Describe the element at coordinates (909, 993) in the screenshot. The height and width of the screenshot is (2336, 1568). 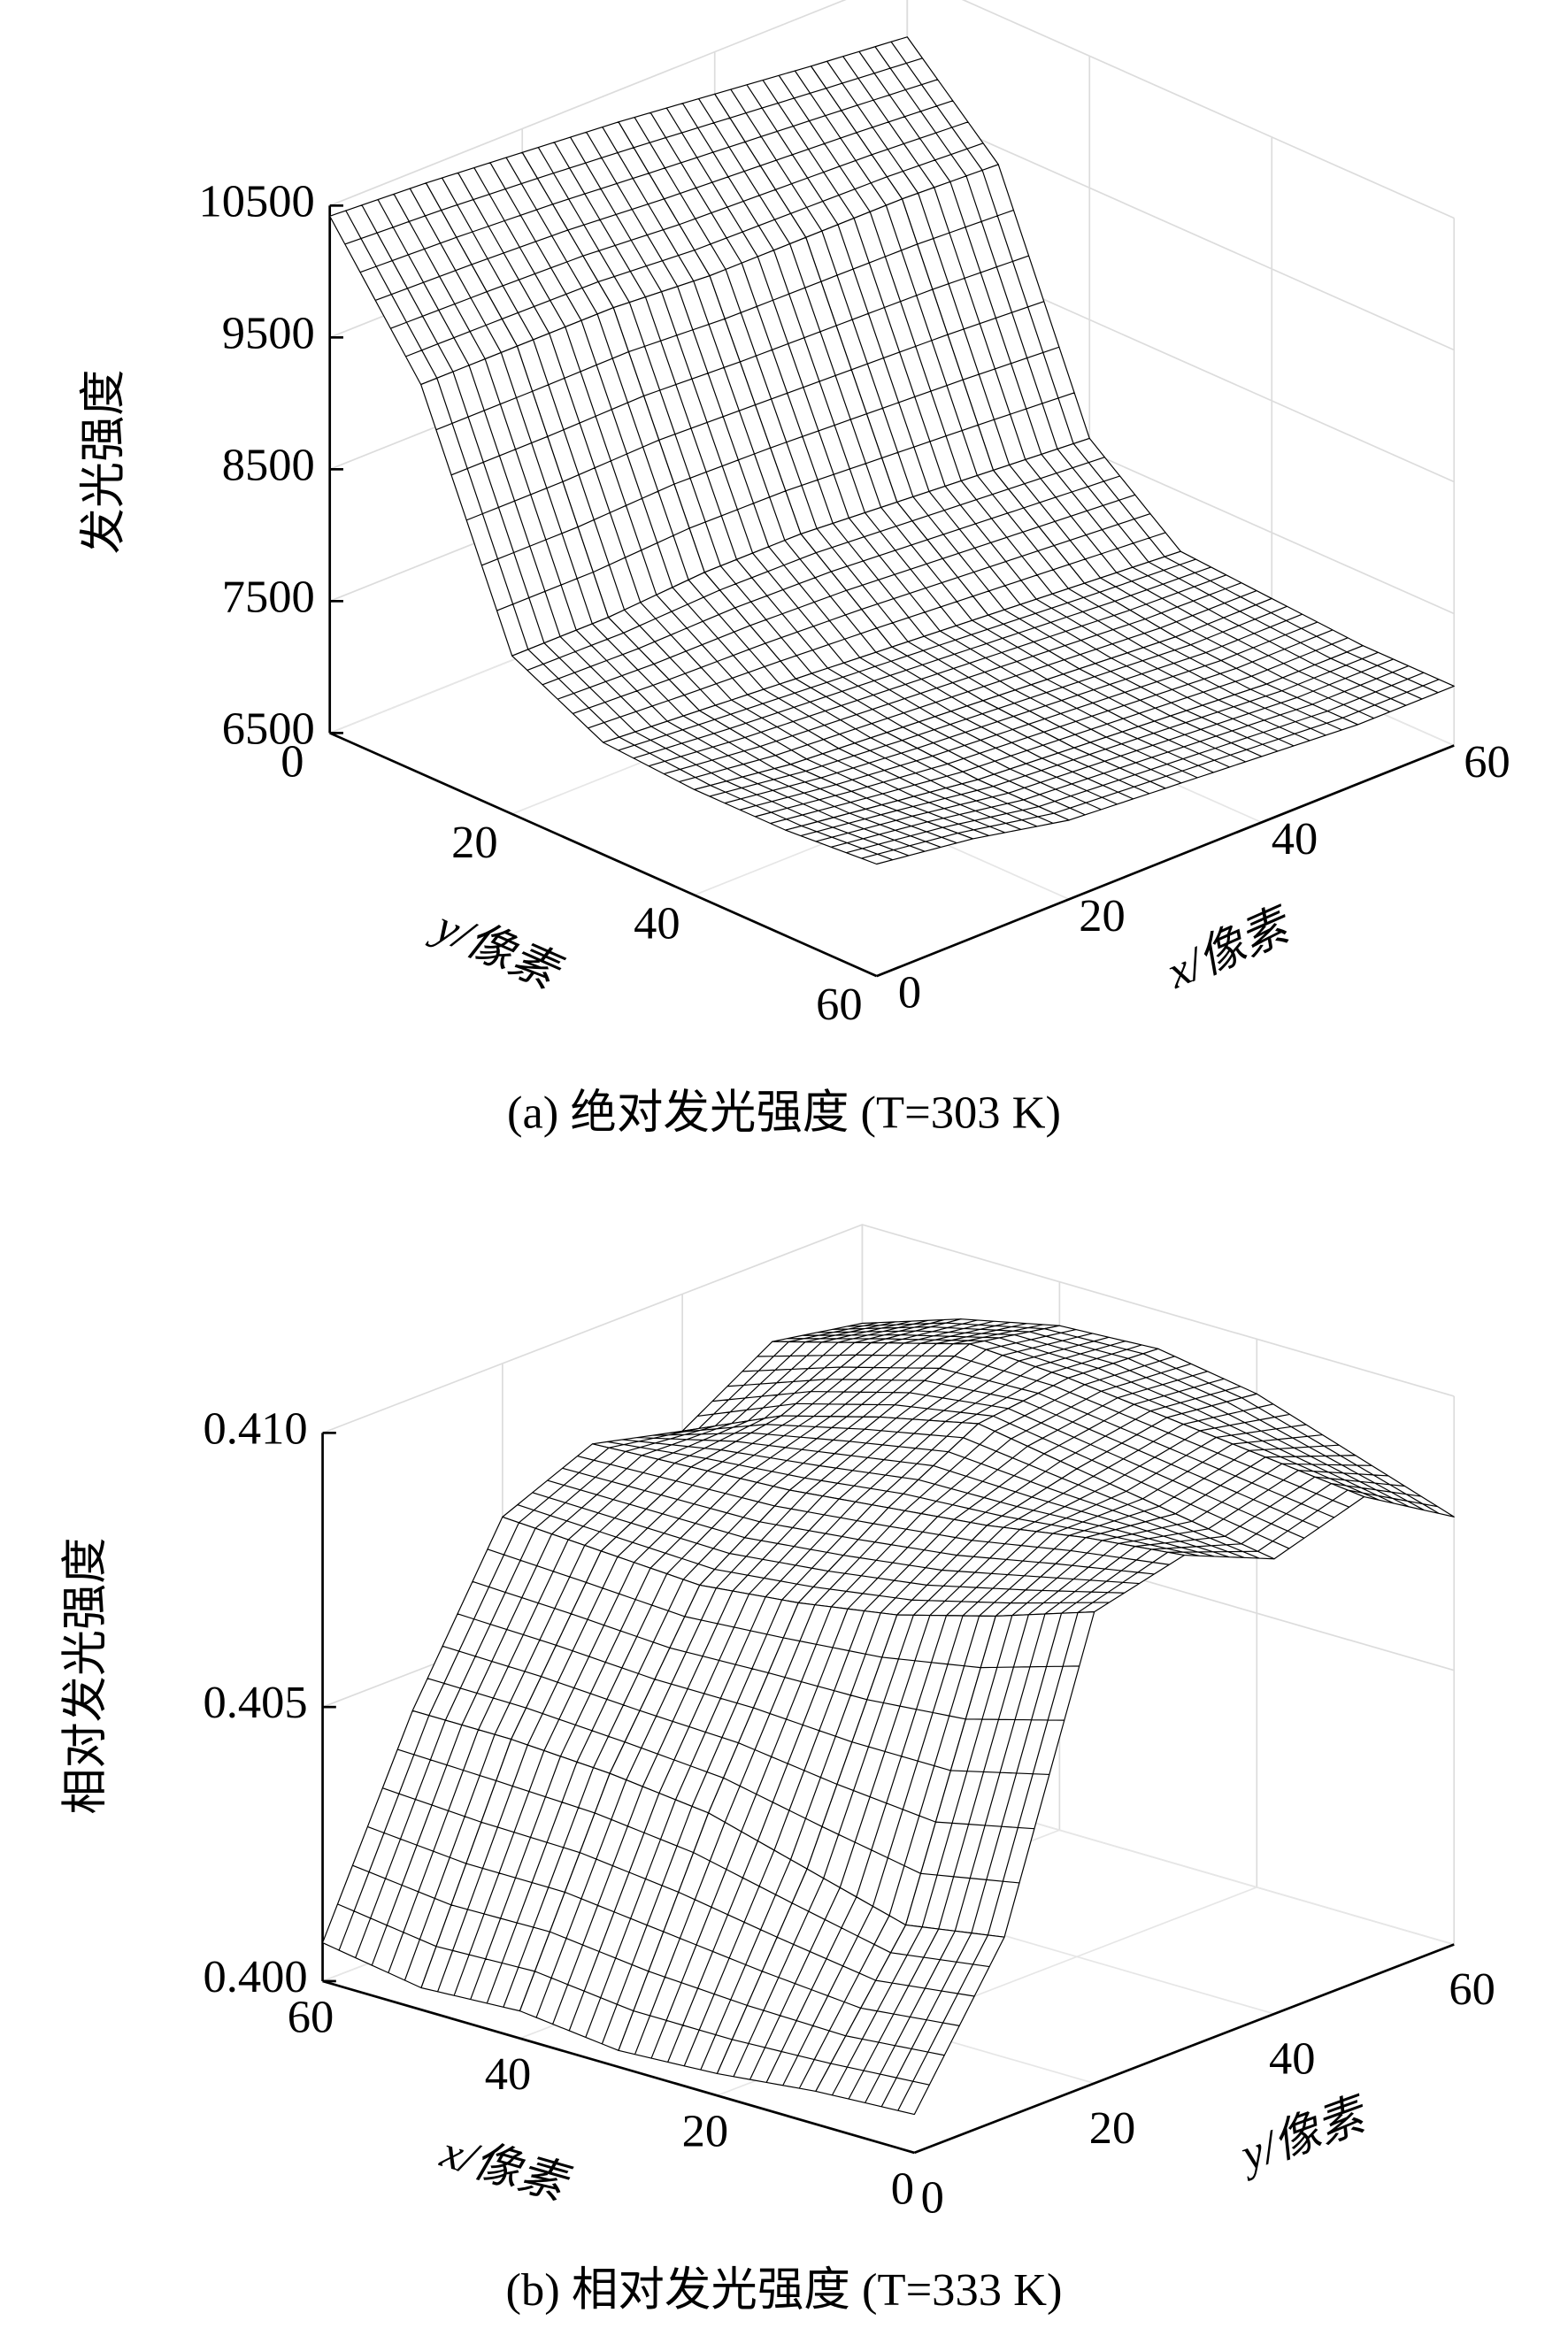
I see `x-tick-label: 0` at that location.